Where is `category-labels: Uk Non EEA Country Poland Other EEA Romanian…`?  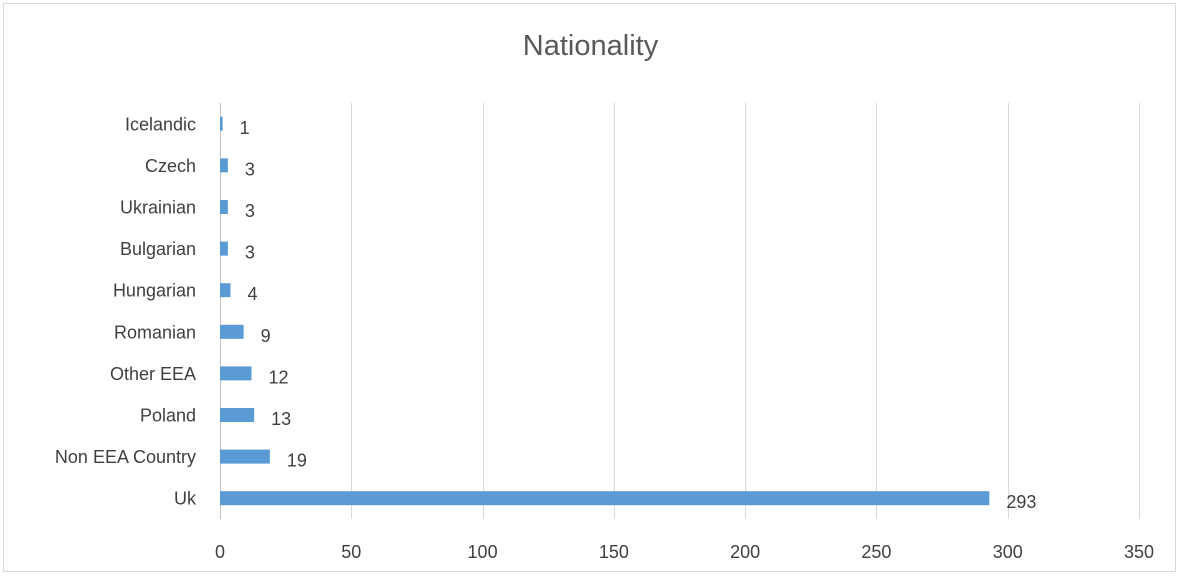
category-labels: Uk Non EEA Country Poland Other EEA Romanian… is located at coordinates (126, 311).